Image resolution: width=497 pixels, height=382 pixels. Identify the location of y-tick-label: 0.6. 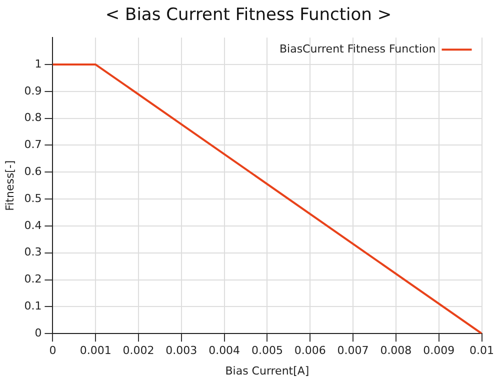
(33, 171).